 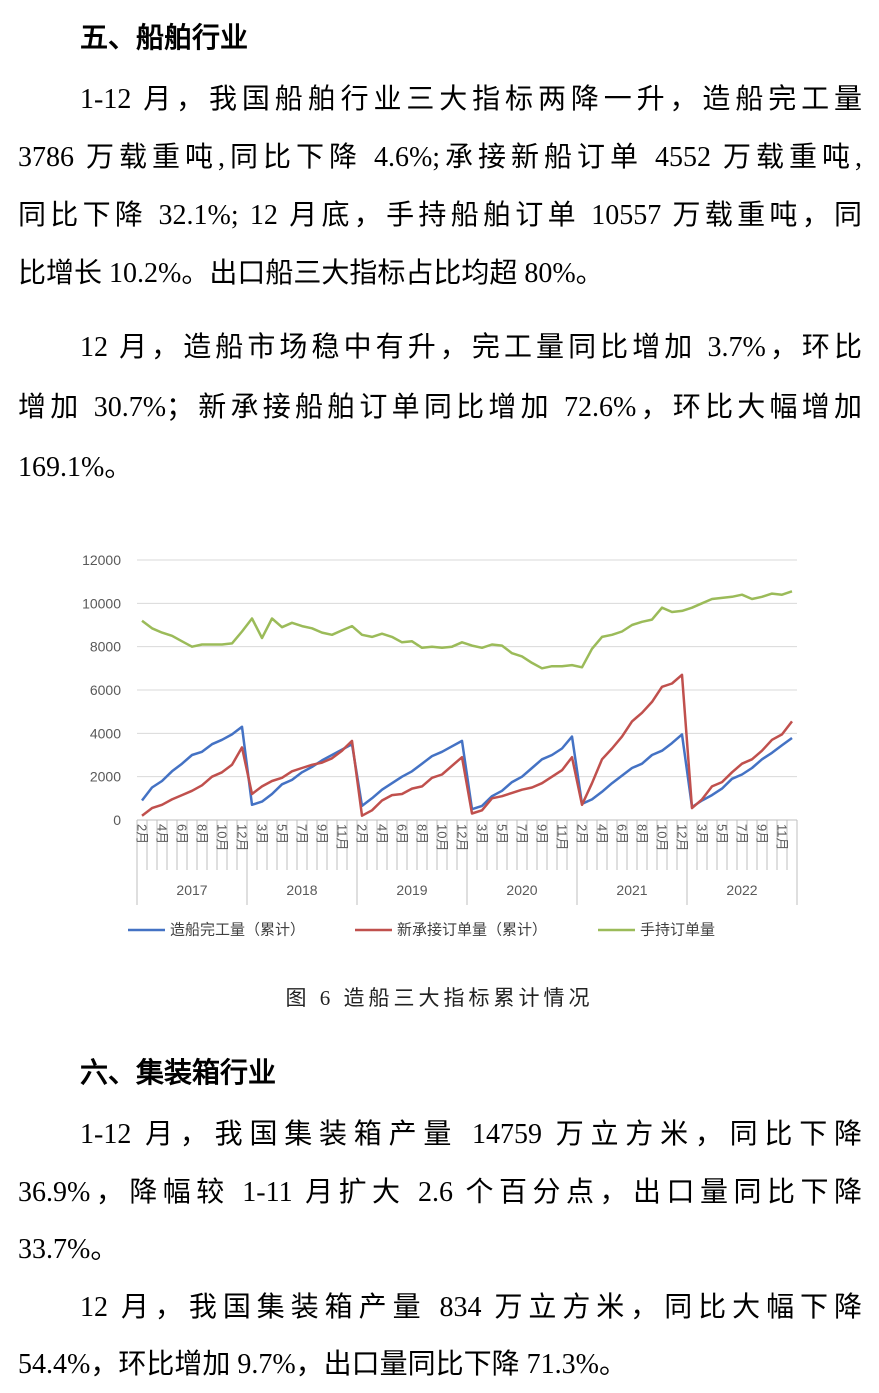 What do you see at coordinates (472, 930) in the screenshot?
I see `legend-label: 新承接订单量（累计）` at bounding box center [472, 930].